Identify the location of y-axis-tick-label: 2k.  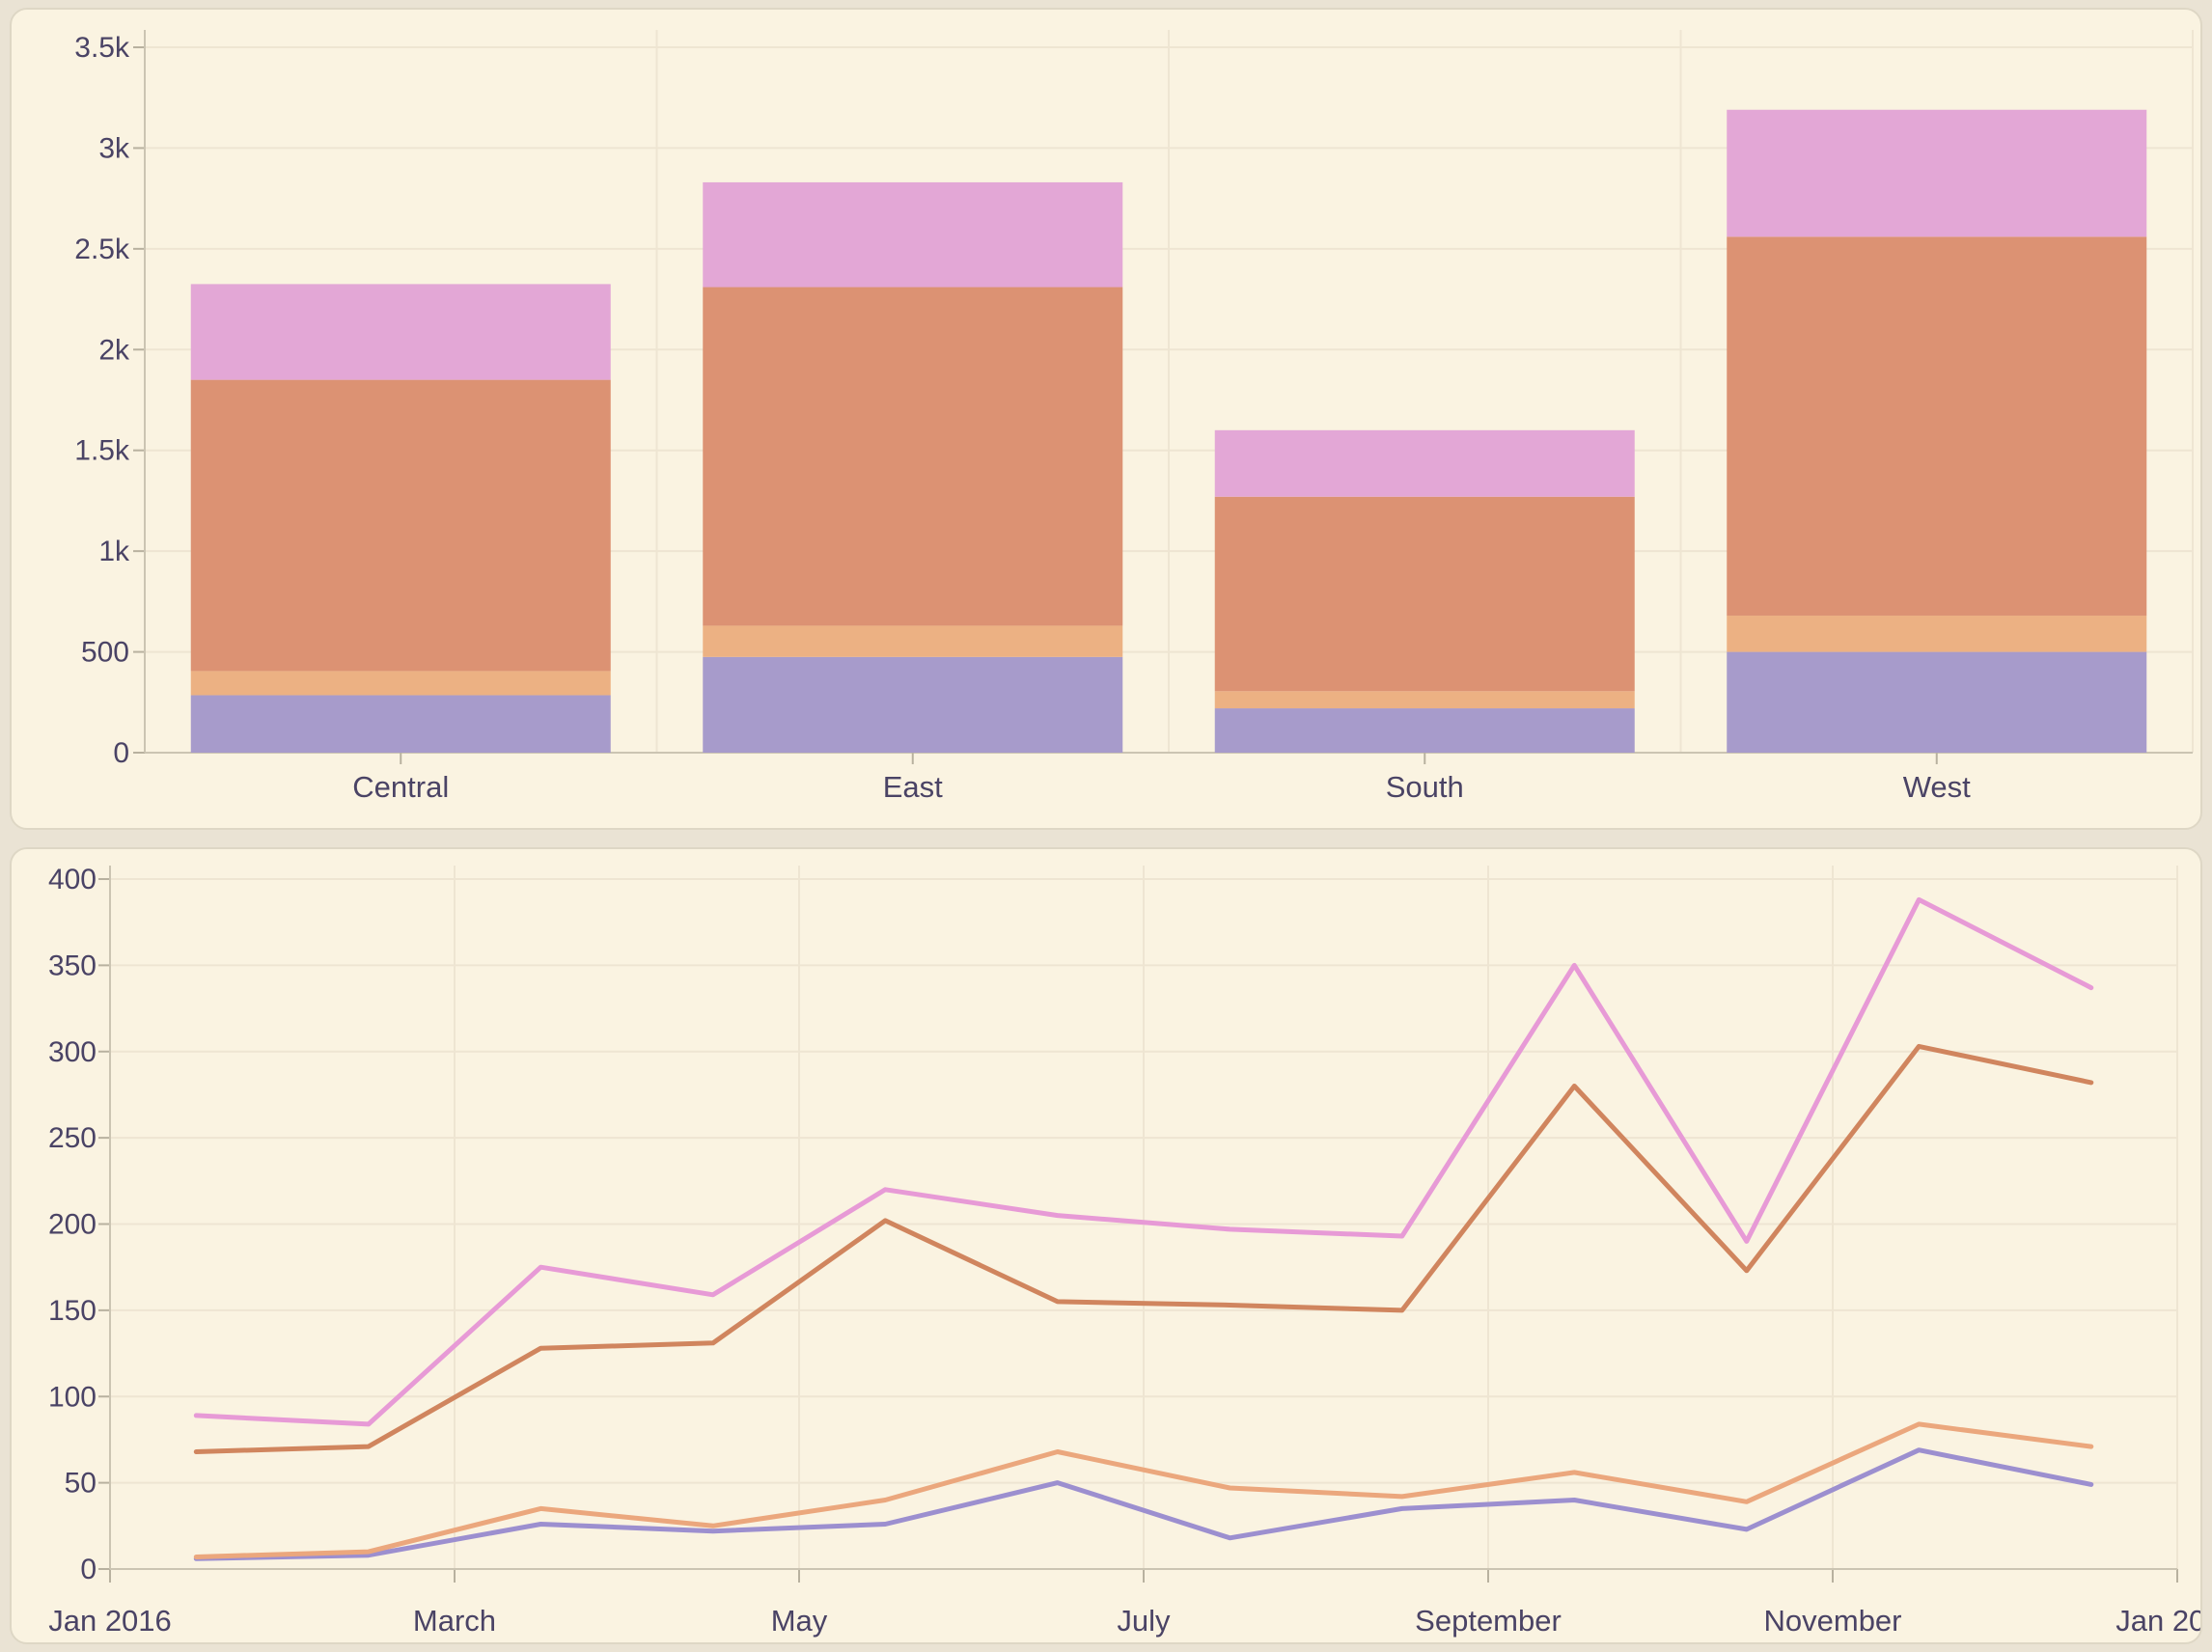
(114, 350).